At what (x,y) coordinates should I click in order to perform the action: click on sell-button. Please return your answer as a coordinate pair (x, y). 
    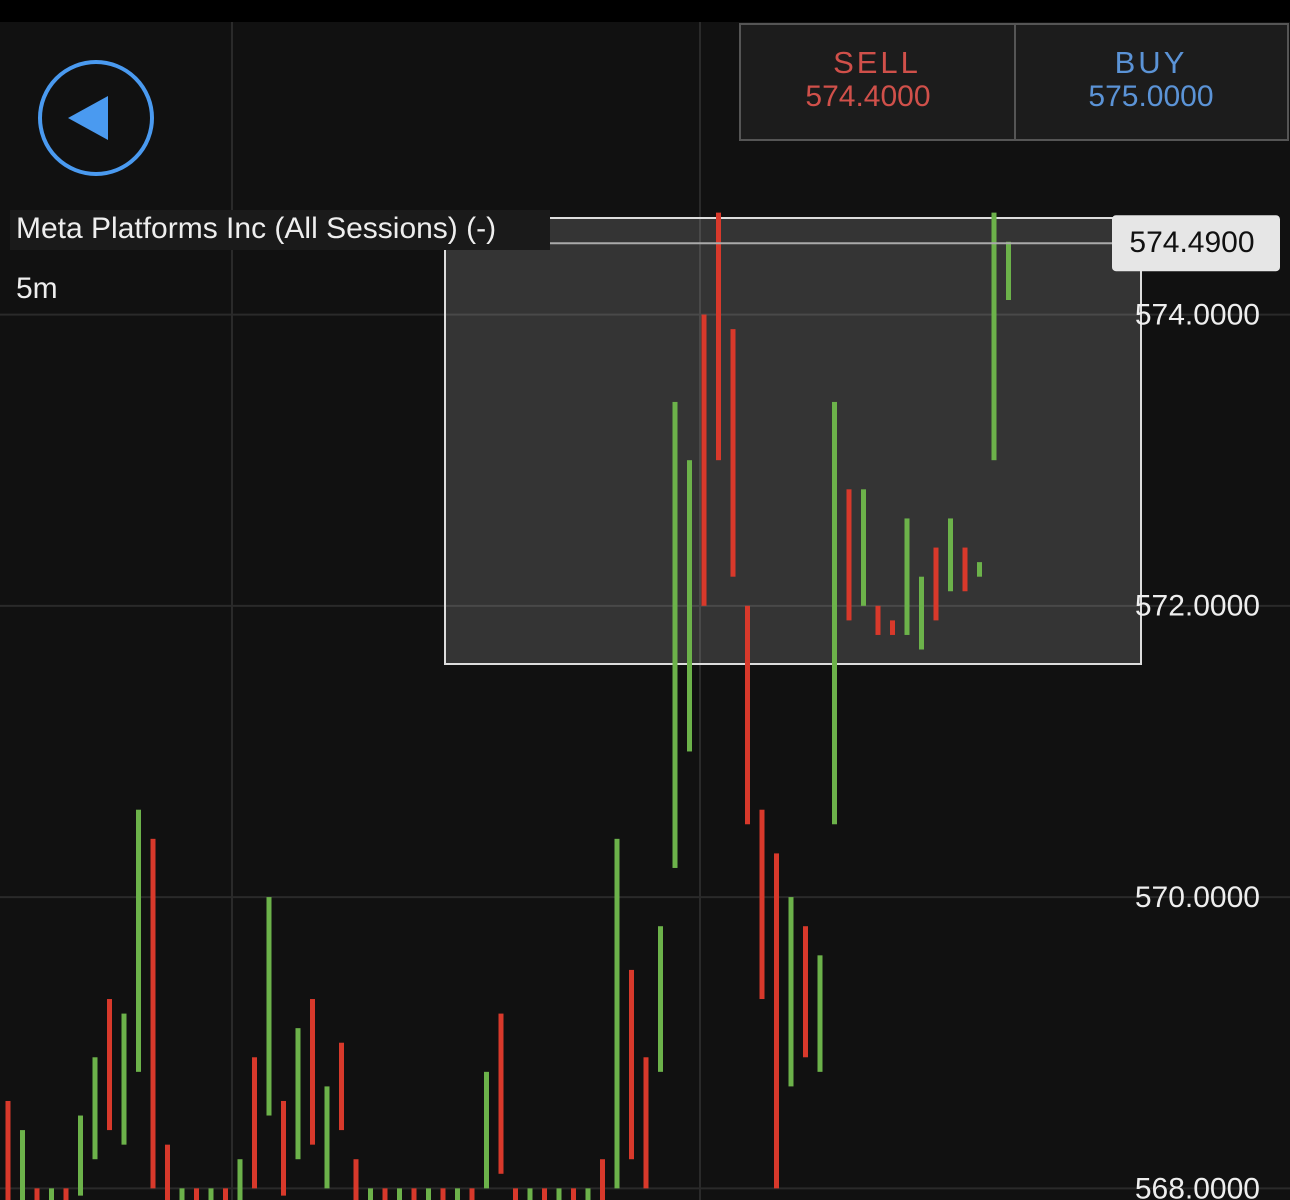
    Looking at the image, I should click on (877, 82).